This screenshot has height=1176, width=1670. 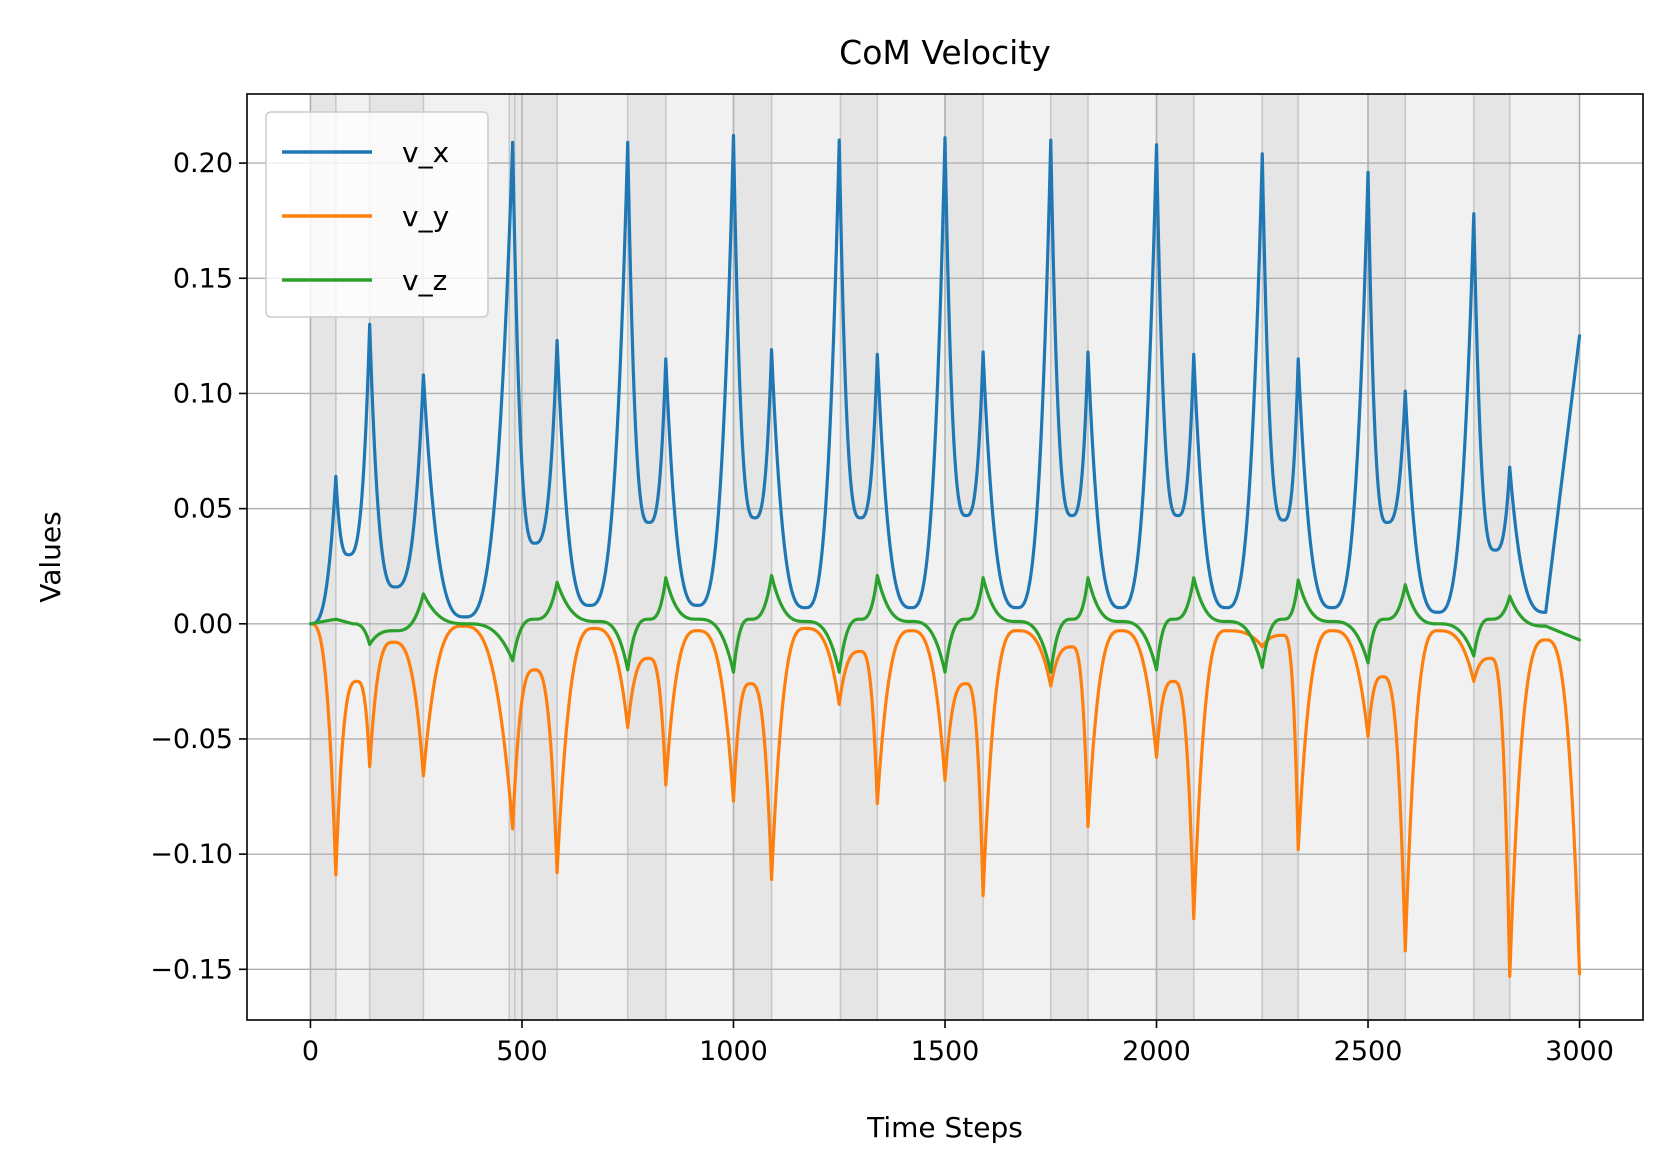 What do you see at coordinates (944, 1127) in the screenshot?
I see `x-axis-label: Time Steps` at bounding box center [944, 1127].